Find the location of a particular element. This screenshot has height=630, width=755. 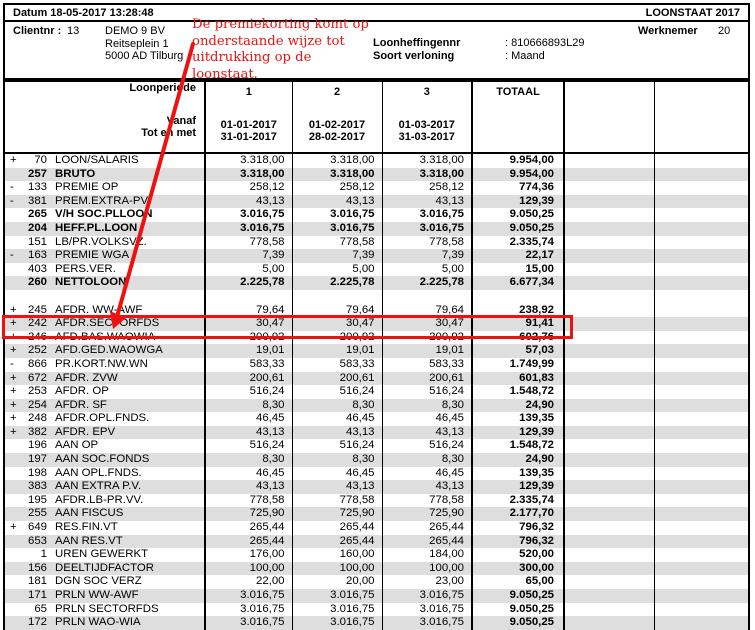

company-street: Reitseplein 1 is located at coordinates (137, 43).